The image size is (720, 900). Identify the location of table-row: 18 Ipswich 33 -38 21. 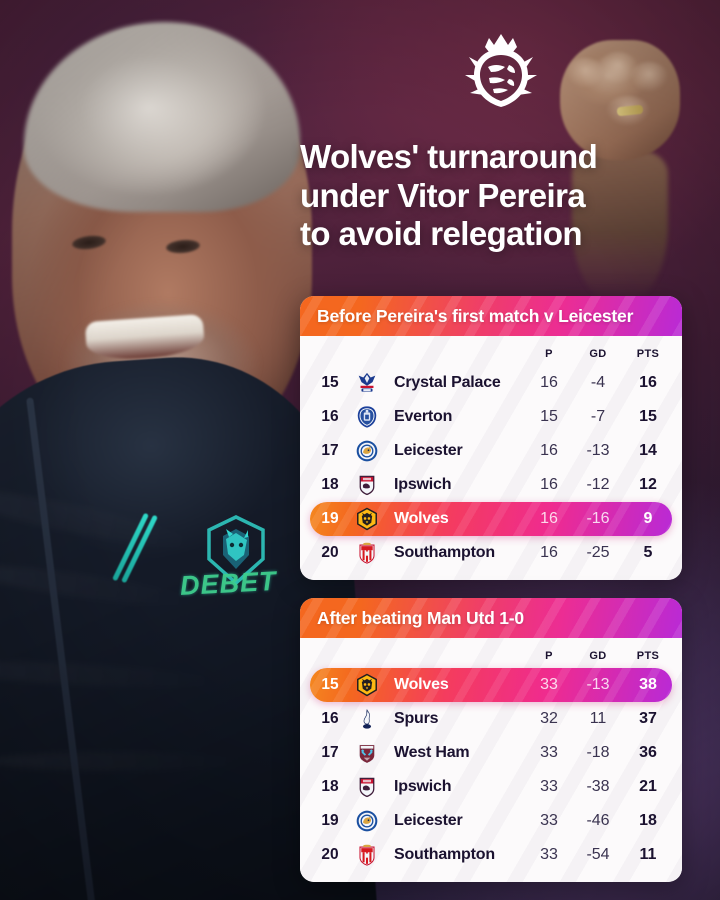
(491, 787).